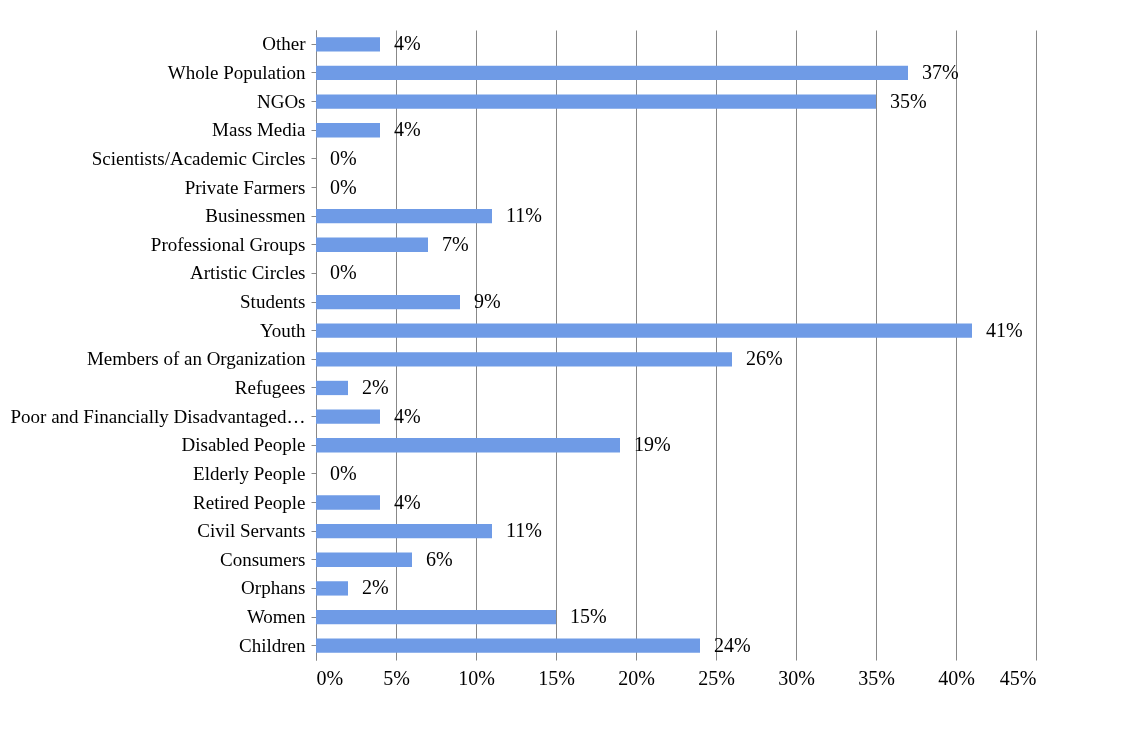  Describe the element at coordinates (263, 559) in the screenshot. I see `y-tick-label: Consumers` at that location.